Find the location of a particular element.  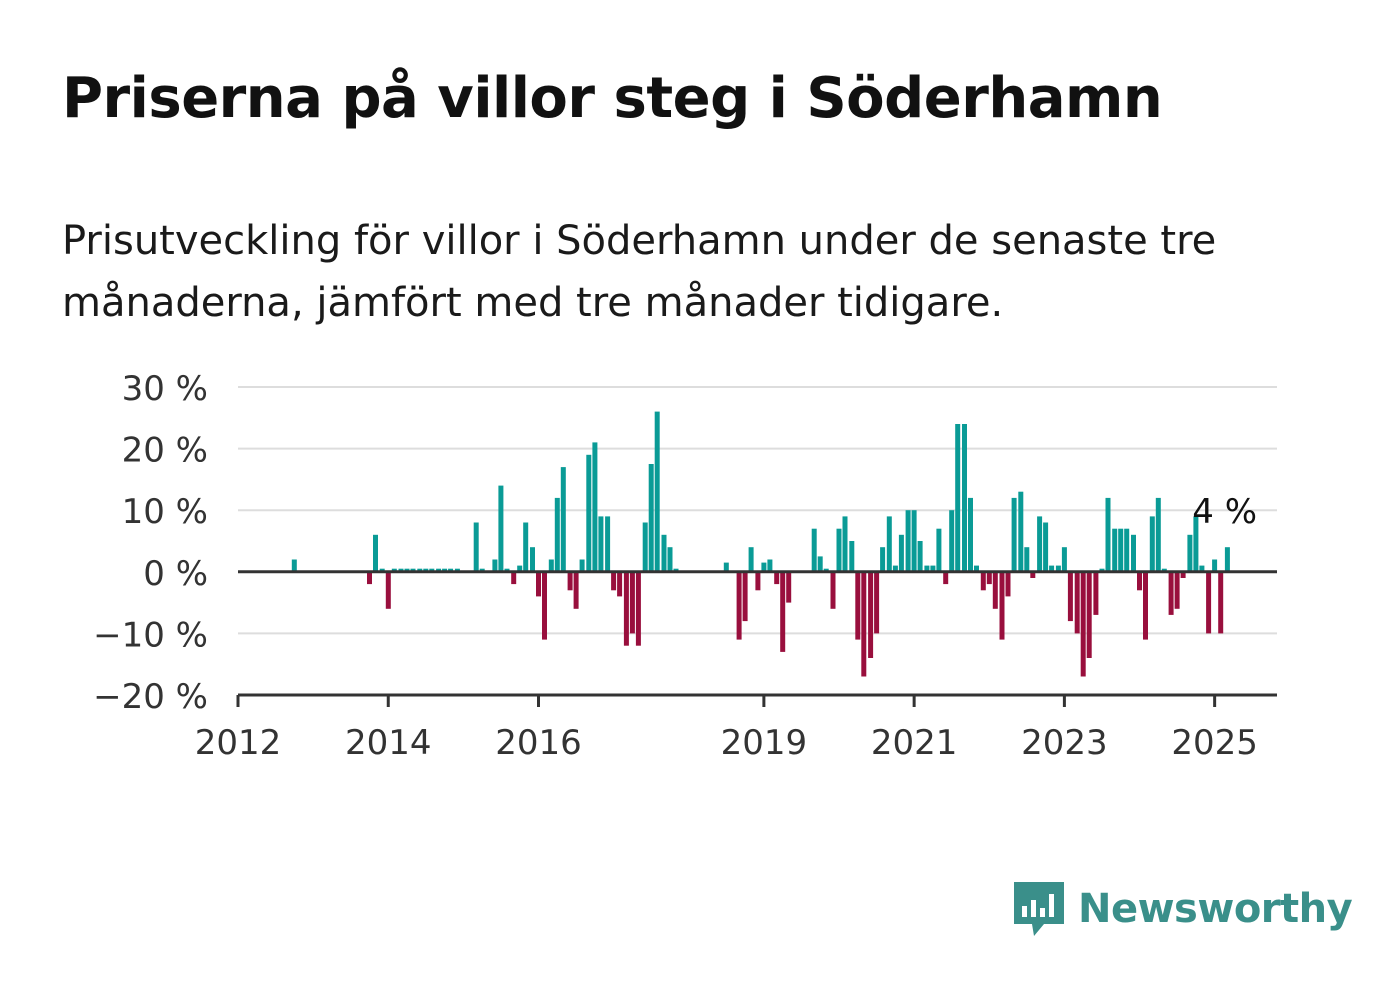

y-tick-label: 10 % is located at coordinates (165, 512).